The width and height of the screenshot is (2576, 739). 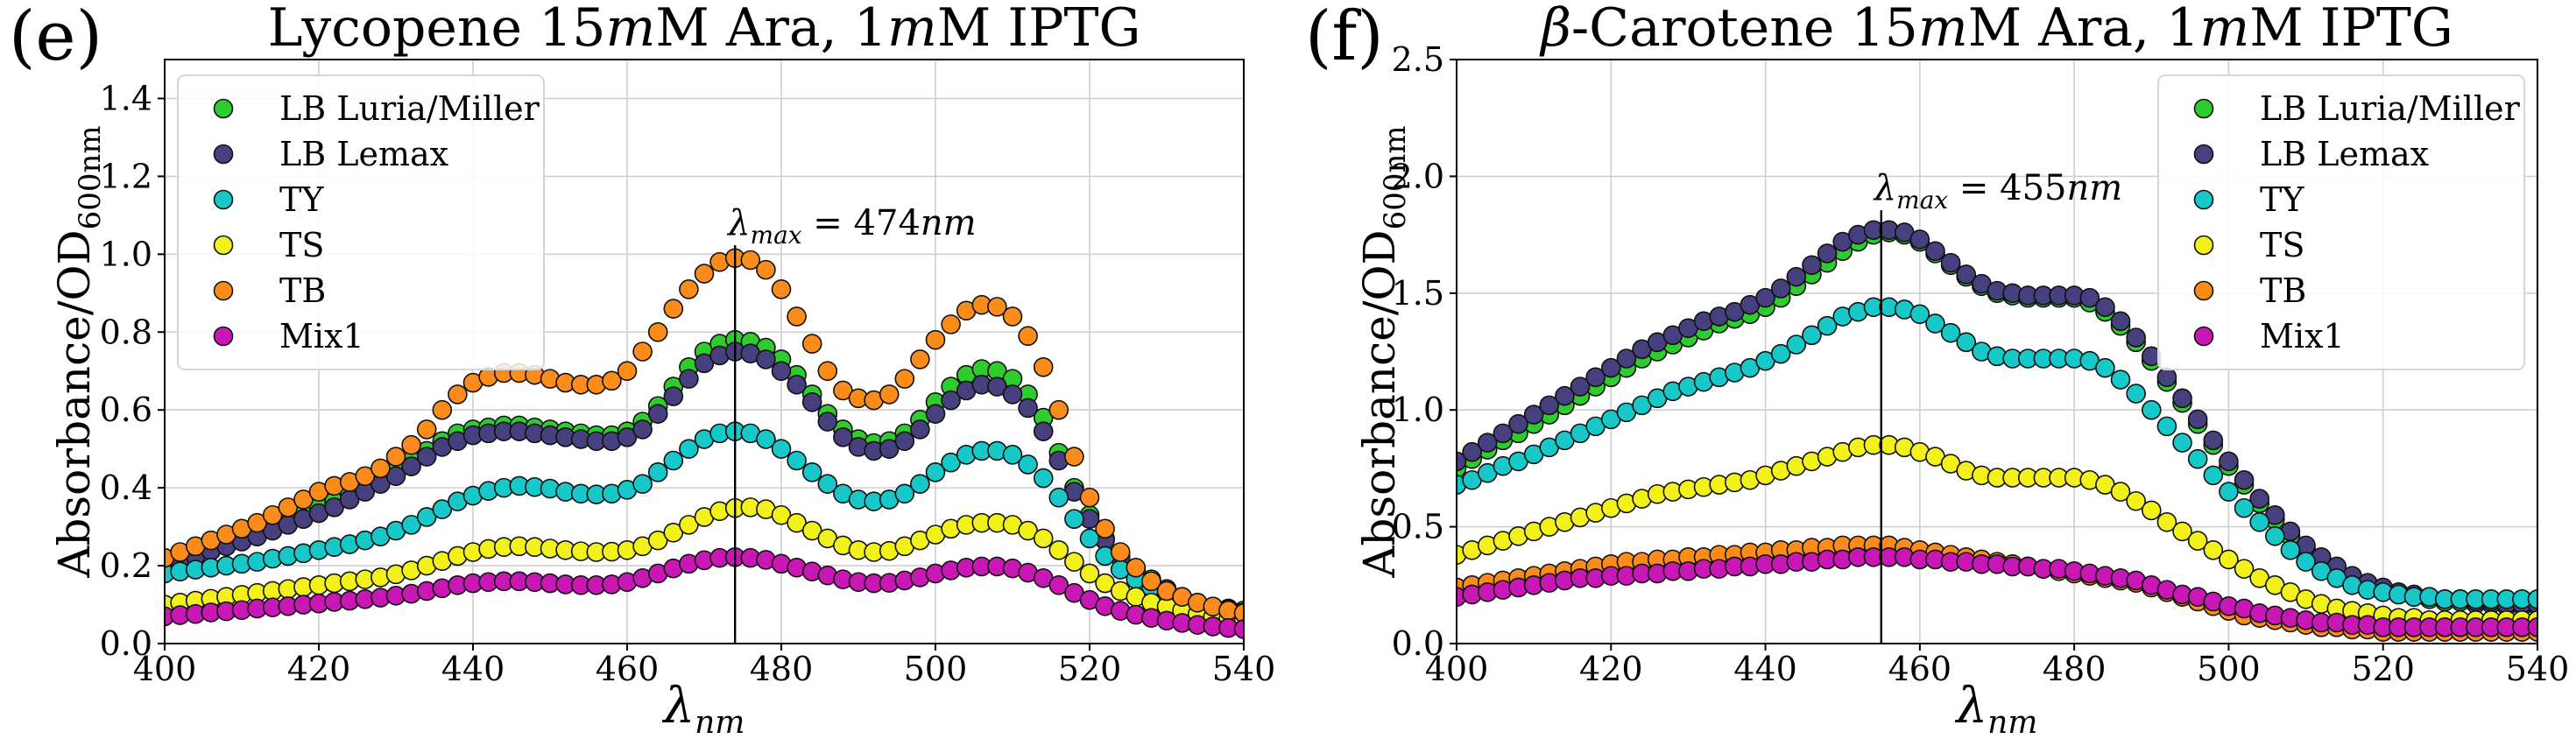 I want to click on x-tick-label: 540, so click(x=2538, y=669).